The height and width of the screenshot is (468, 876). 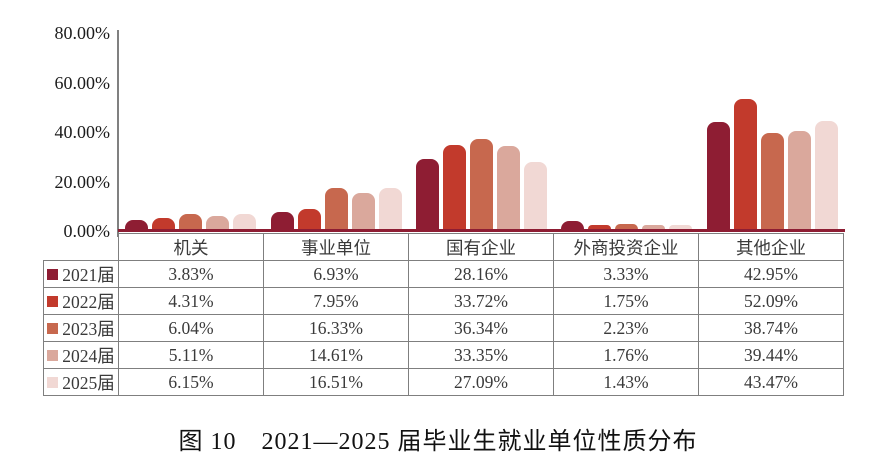 I want to click on column-header-其他企业: 其他企业, so click(x=771, y=247).